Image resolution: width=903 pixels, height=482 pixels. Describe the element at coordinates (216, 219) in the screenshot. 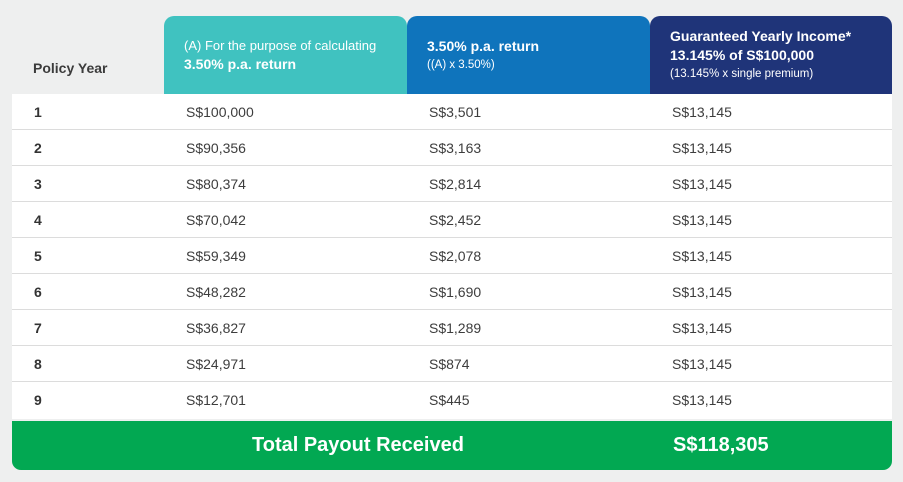

I see `row-value-a: S$70,042` at that location.